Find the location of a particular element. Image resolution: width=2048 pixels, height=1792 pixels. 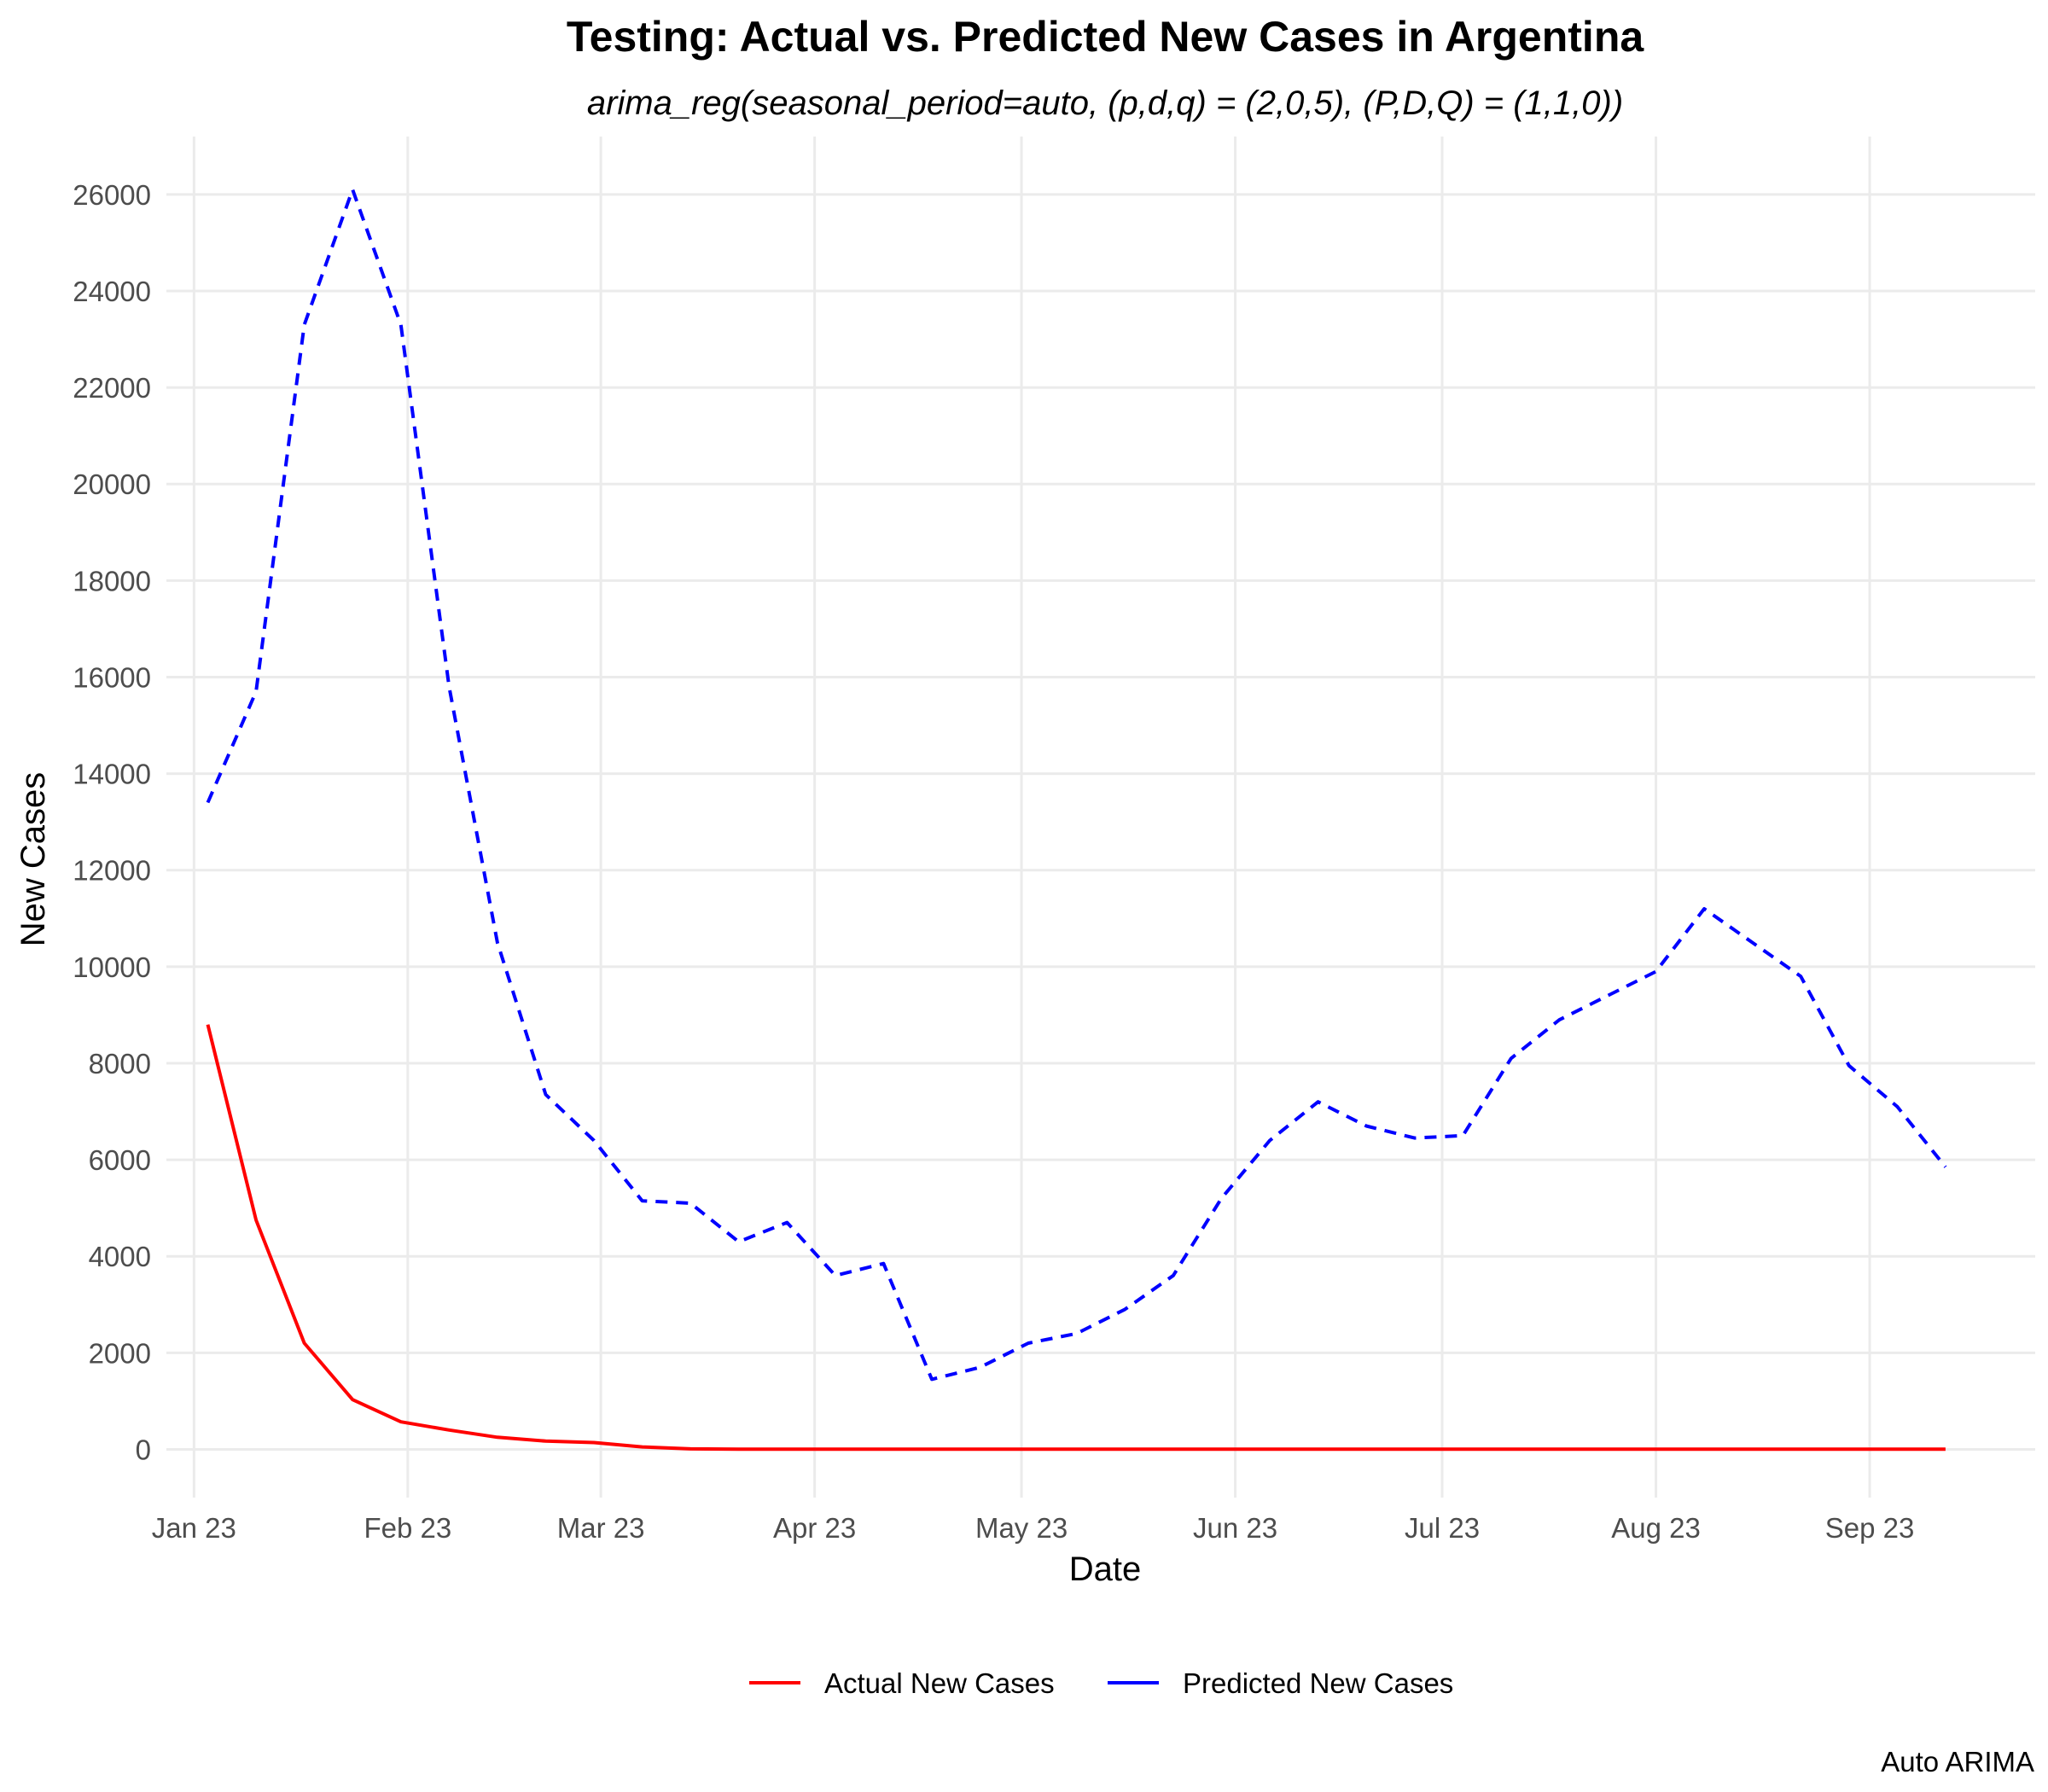

y-axis-title: New Cases is located at coordinates (33, 859).